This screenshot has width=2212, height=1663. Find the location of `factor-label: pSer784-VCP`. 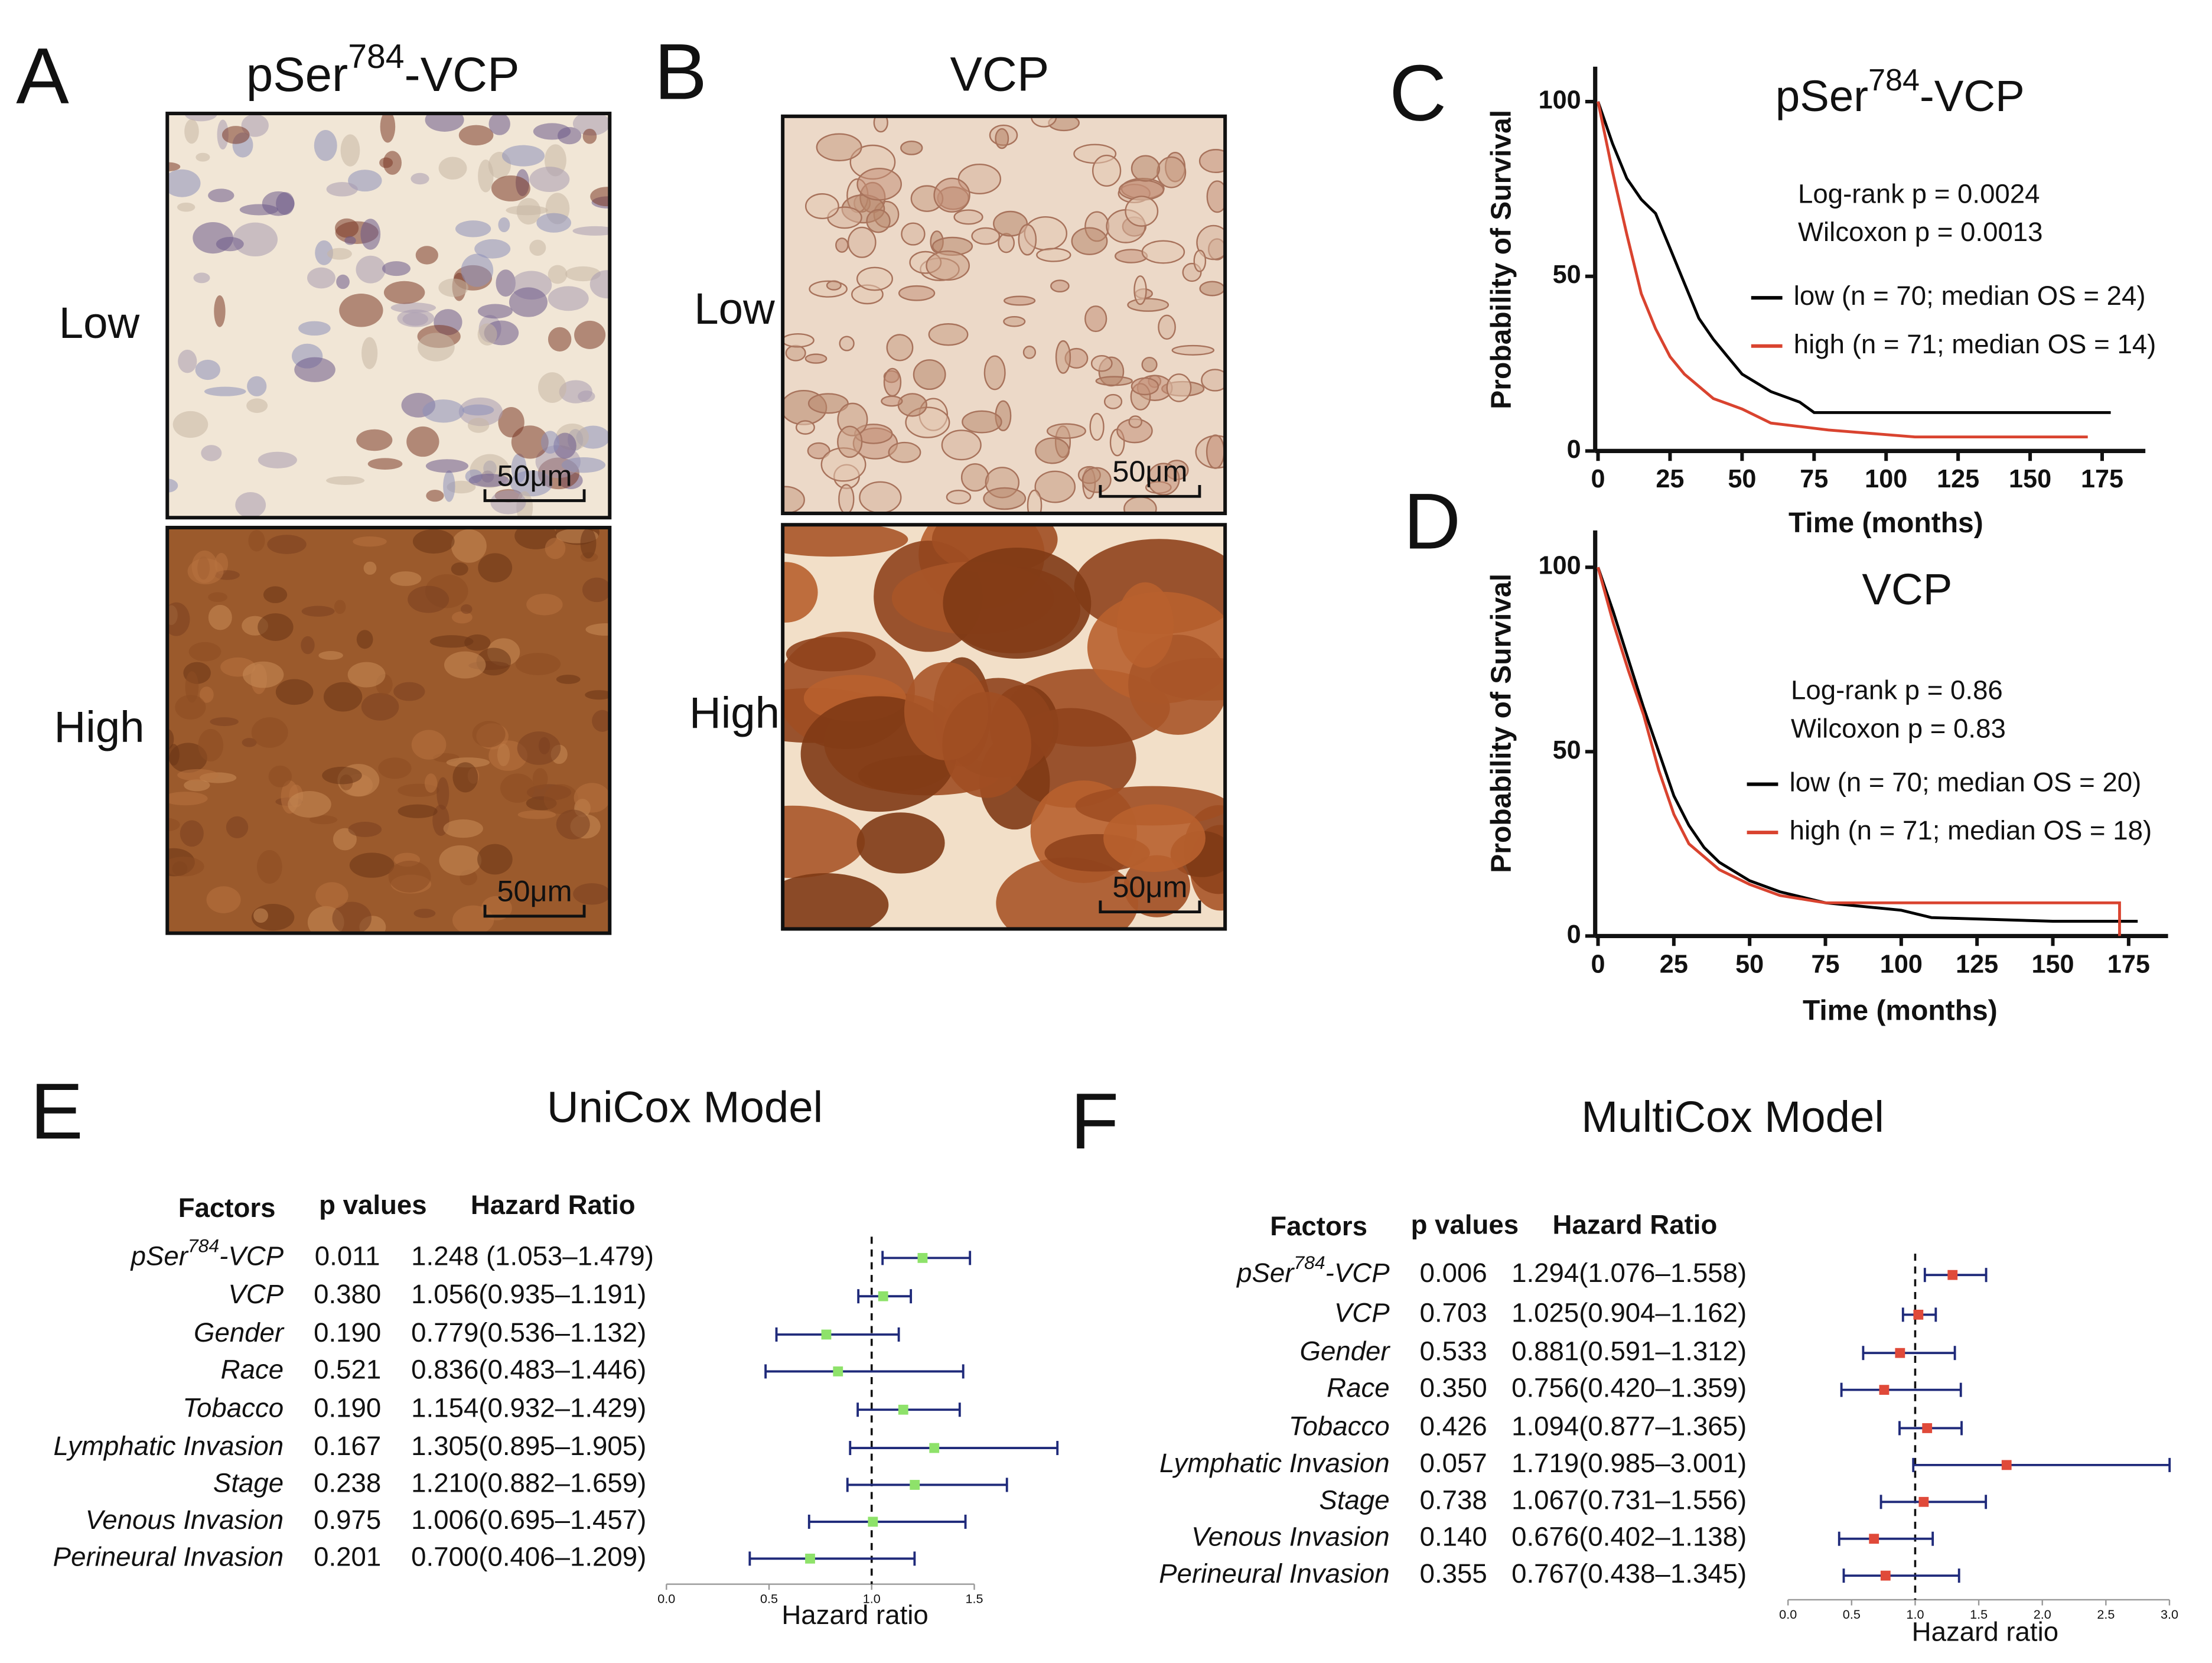

factor-label: pSer784-VCP is located at coordinates (207, 1253).